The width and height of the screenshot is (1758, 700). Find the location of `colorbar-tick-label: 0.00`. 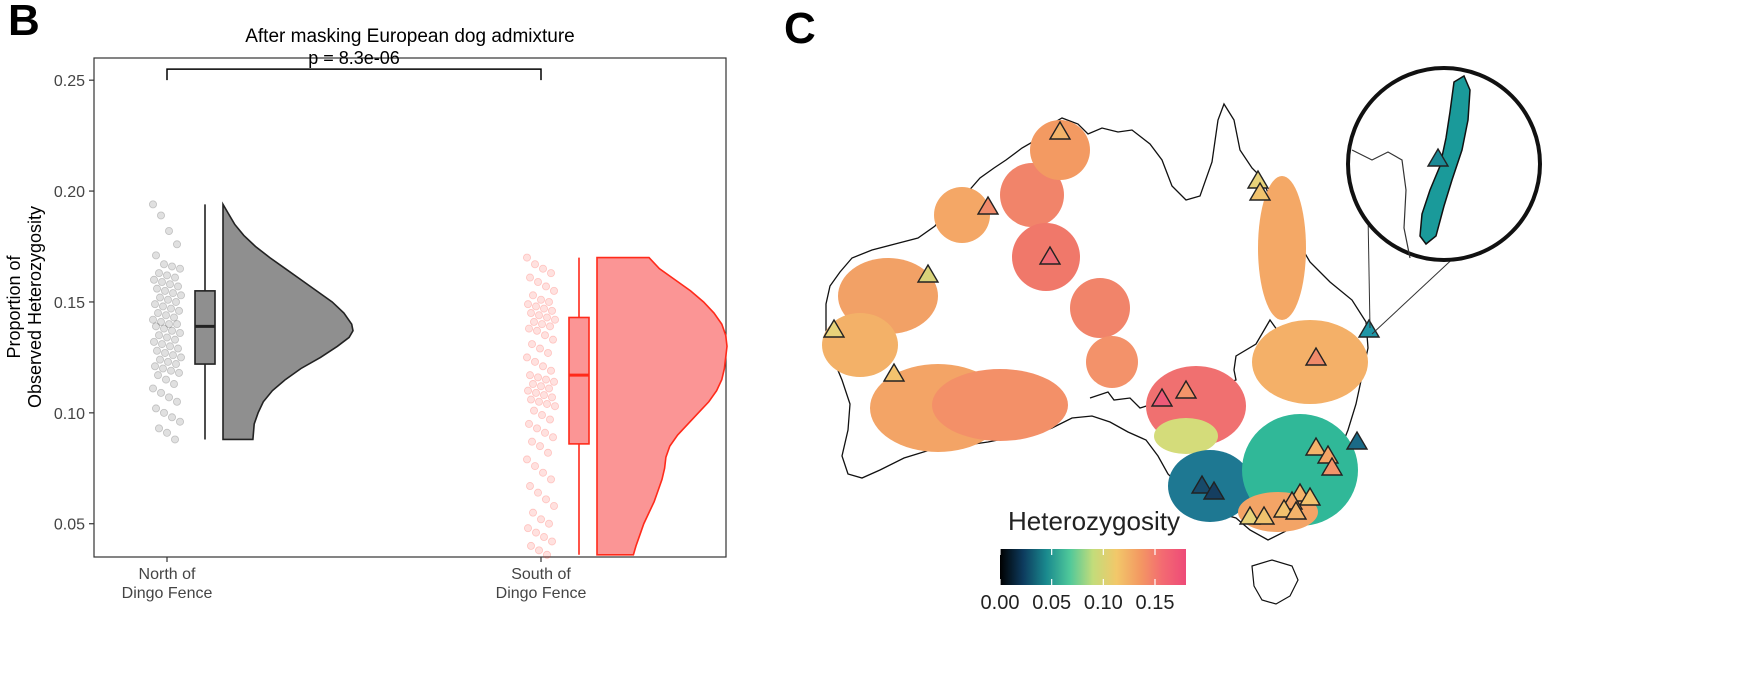

colorbar-tick-label: 0.00 is located at coordinates (1000, 603).